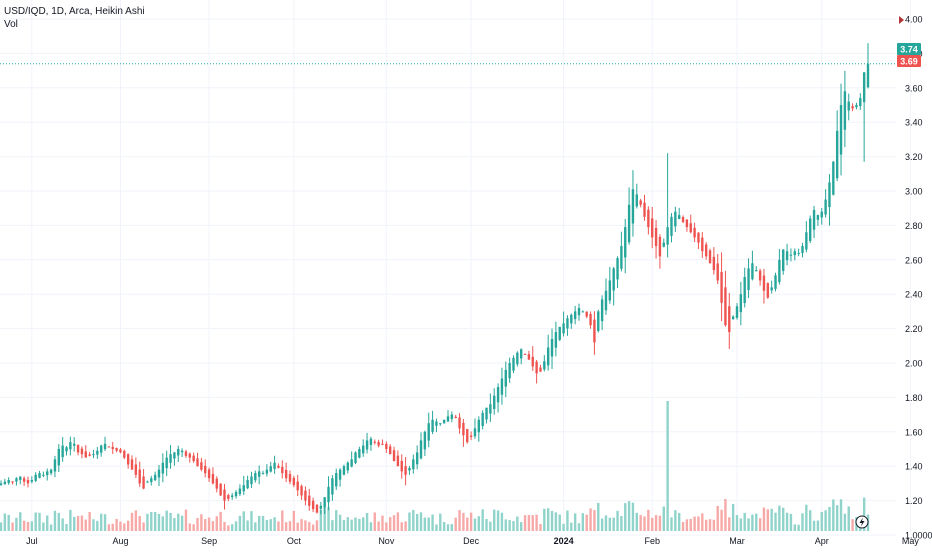 The image size is (932, 555). Describe the element at coordinates (652, 541) in the screenshot. I see `x-tick-label: Feb` at that location.